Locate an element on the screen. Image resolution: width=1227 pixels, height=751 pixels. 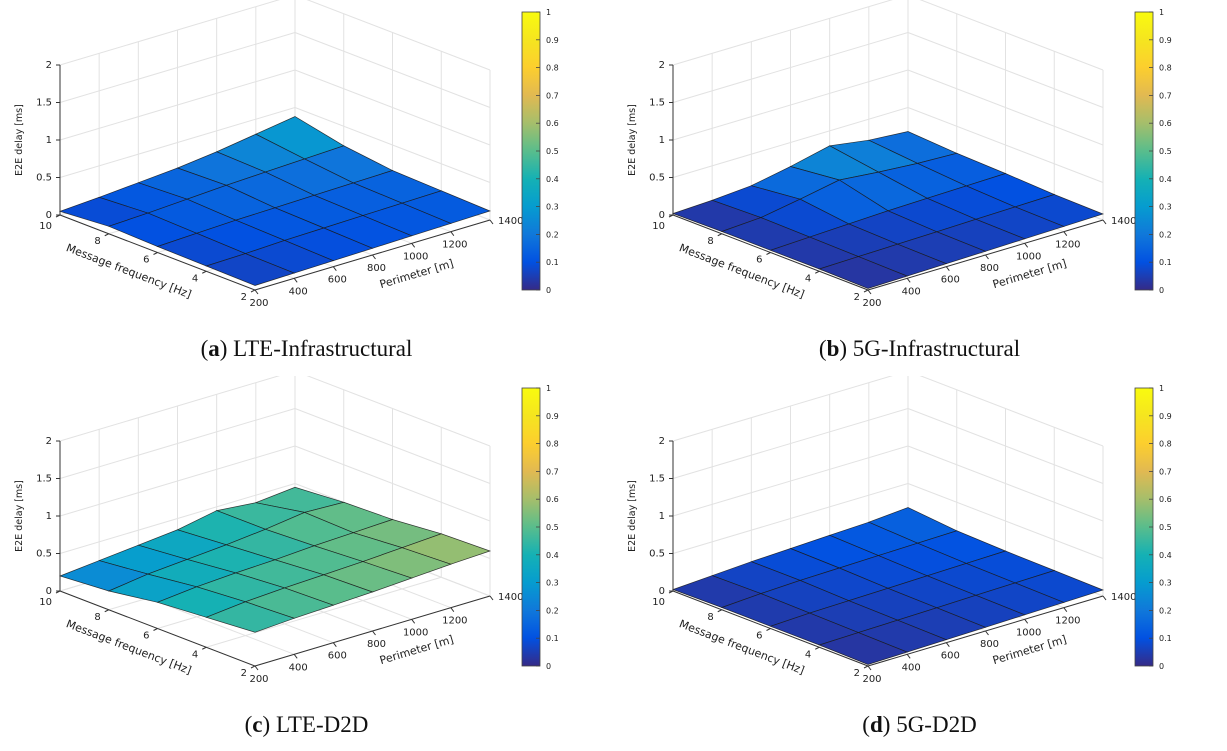
y-tick-label: 6 is located at coordinates (759, 636).